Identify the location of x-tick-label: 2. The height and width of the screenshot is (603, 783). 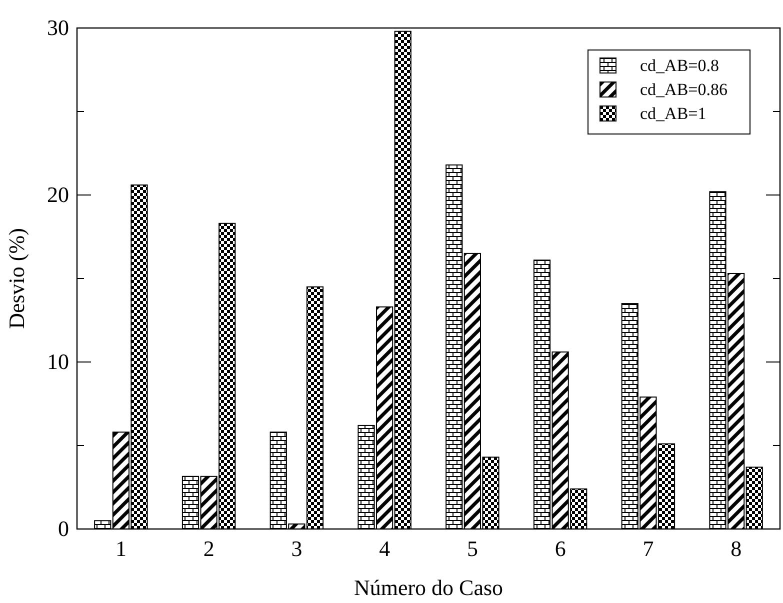
(208, 549).